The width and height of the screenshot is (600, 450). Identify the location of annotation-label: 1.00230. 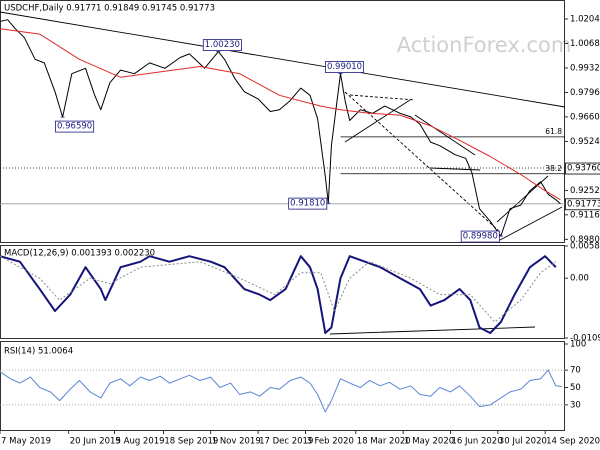
(222, 45).